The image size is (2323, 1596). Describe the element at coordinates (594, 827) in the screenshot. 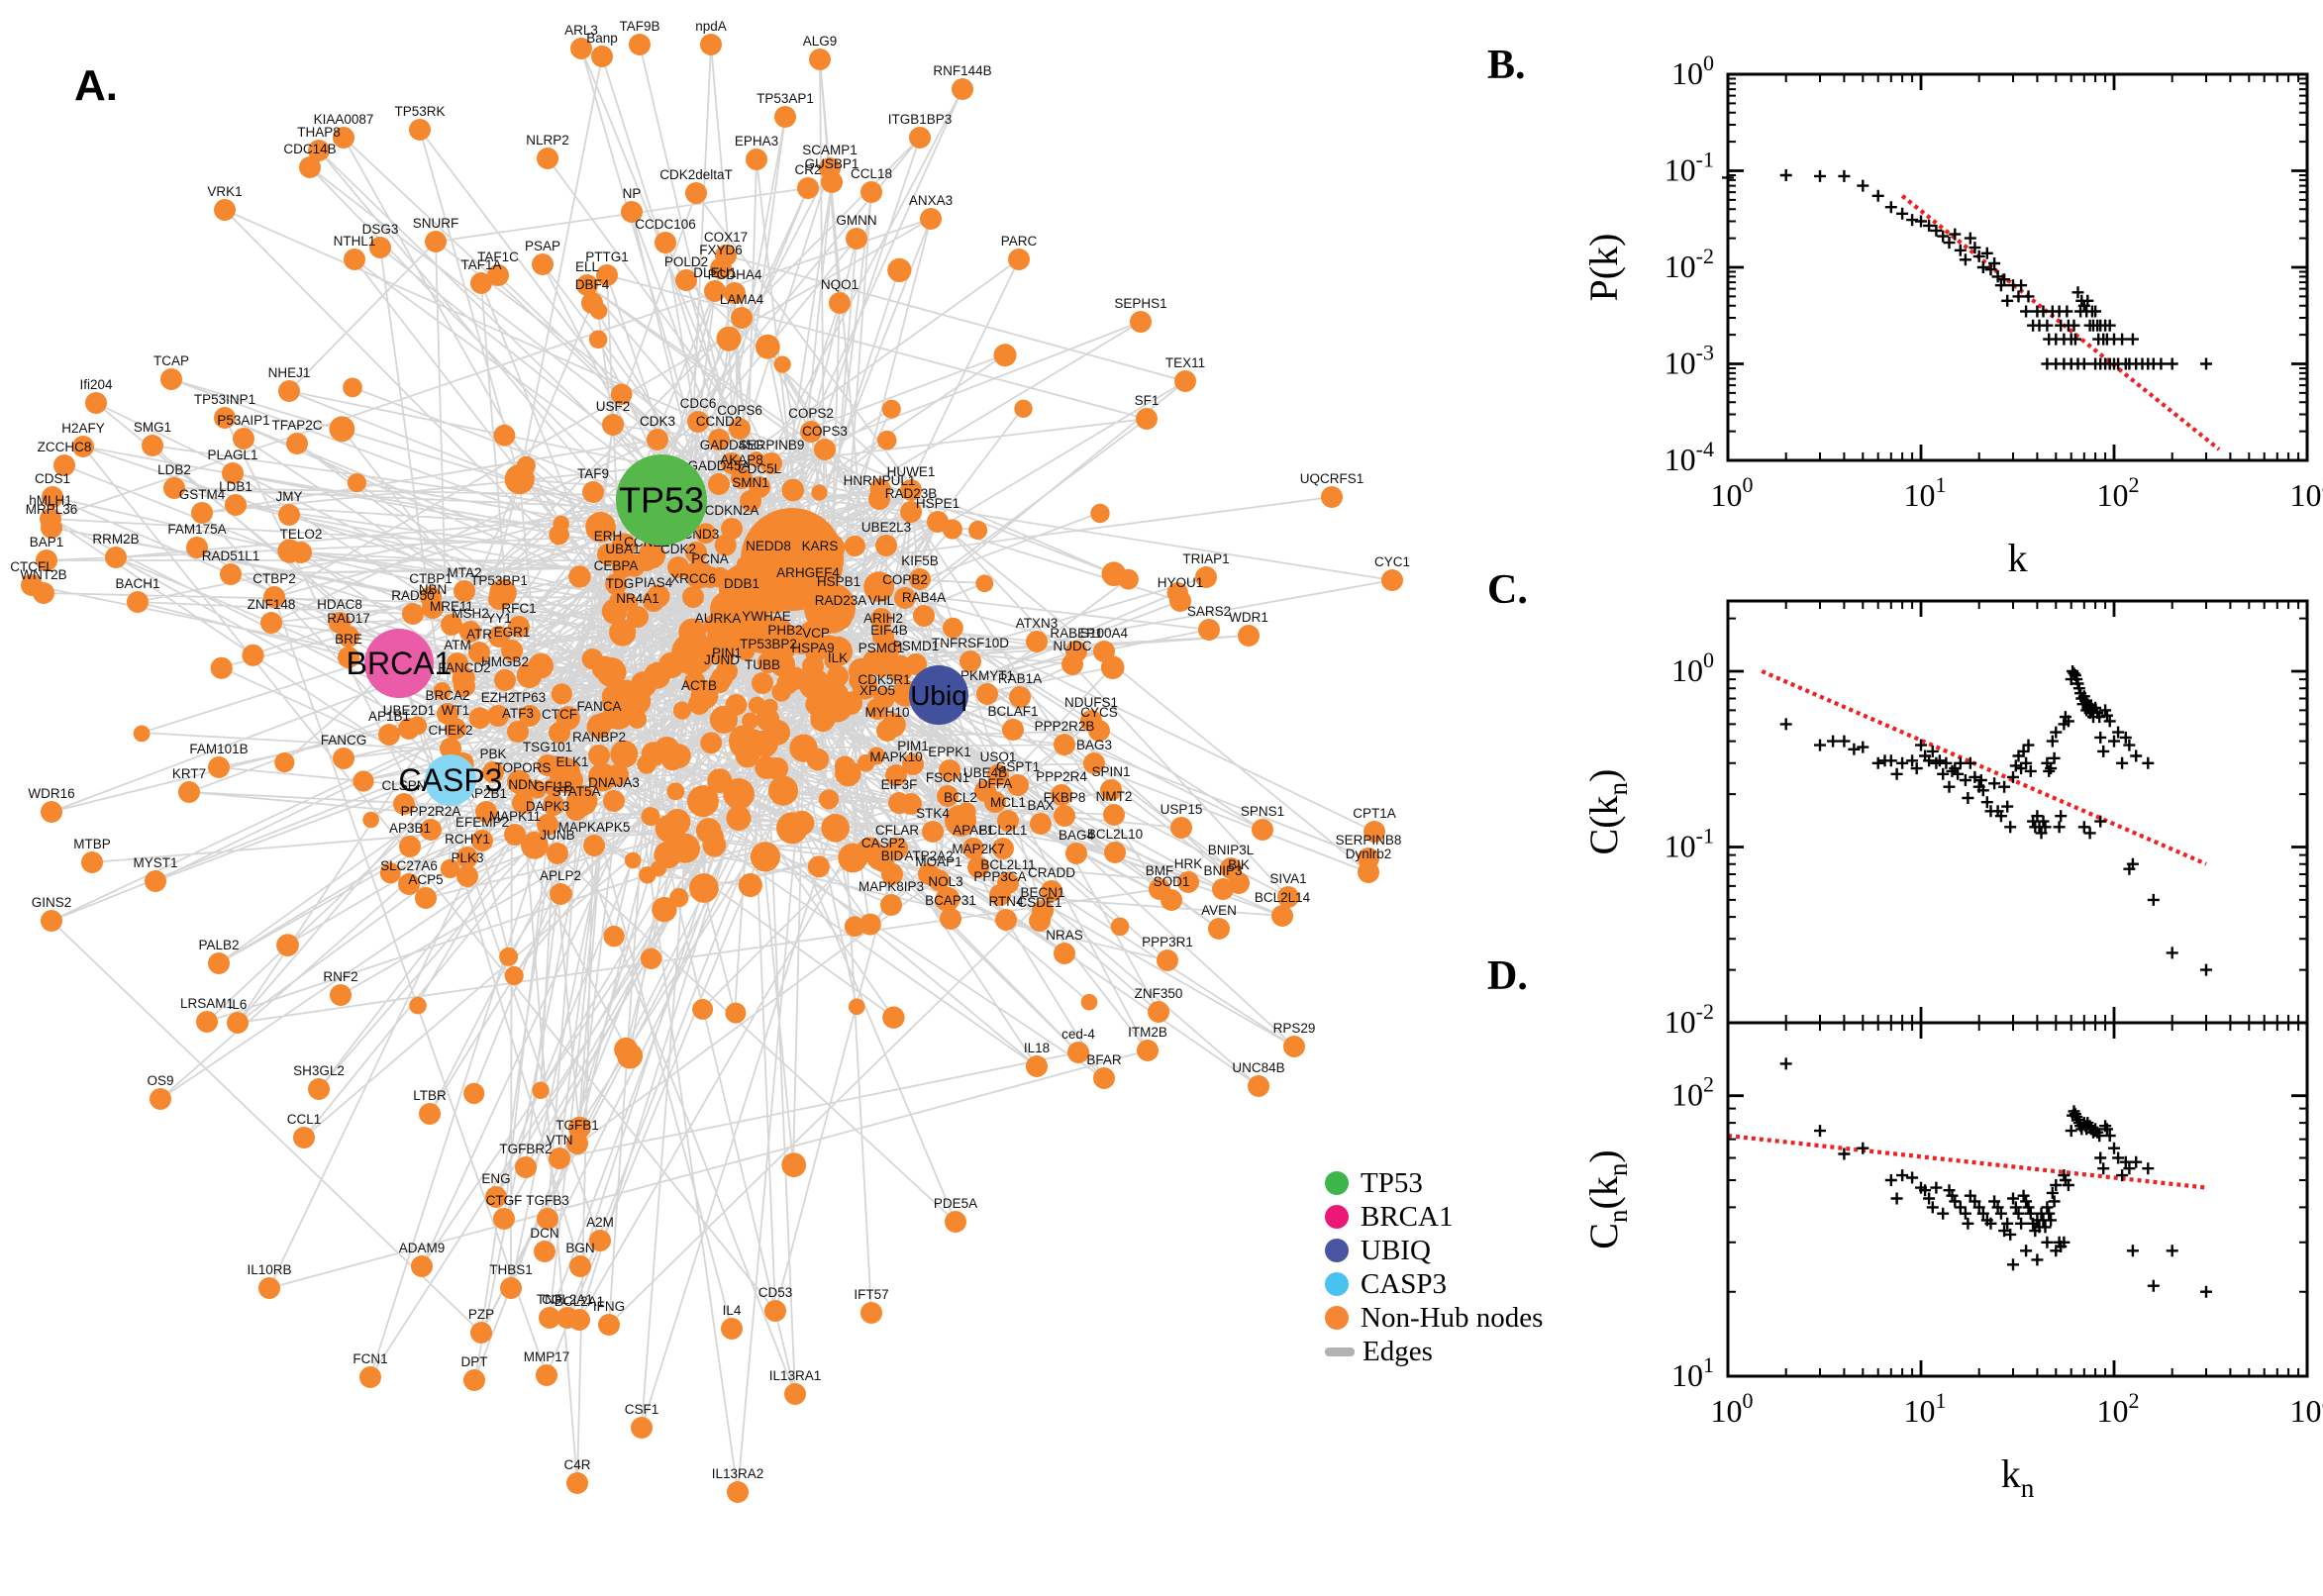

I see `network-node-label: MAPKAPK5` at that location.